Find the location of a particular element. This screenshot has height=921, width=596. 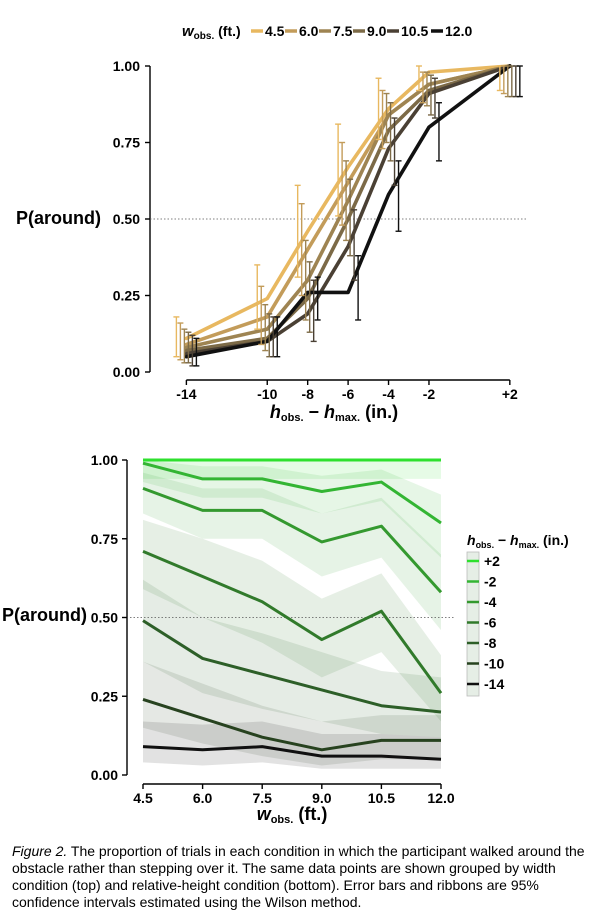

bottom-x-tick-label: 10.5 is located at coordinates (381, 798).